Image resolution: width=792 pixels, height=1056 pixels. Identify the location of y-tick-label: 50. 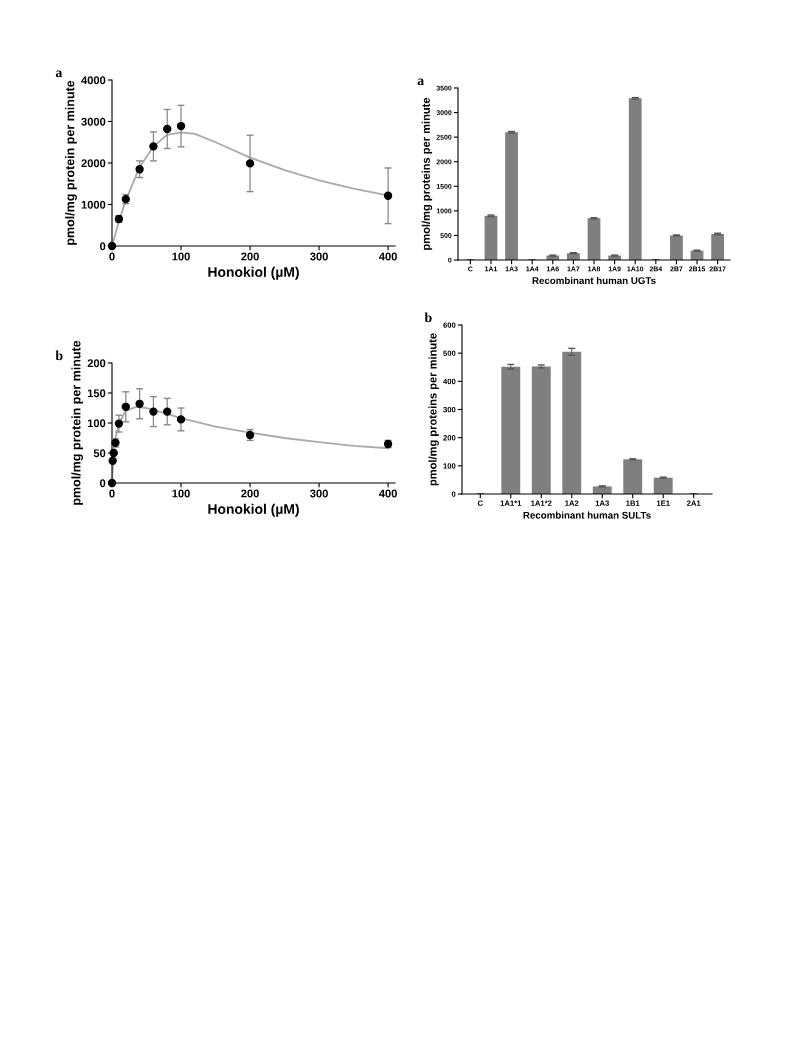
(99, 453).